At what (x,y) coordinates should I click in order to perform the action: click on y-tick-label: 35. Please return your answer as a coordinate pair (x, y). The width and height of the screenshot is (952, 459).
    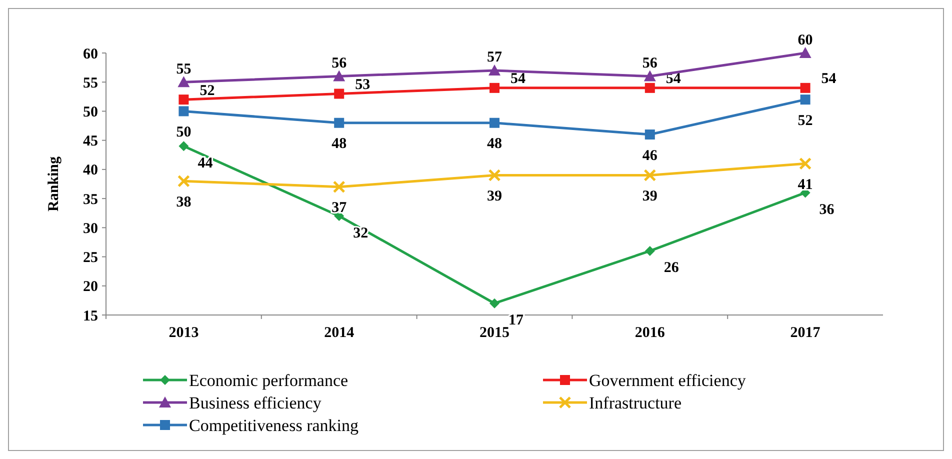
    Looking at the image, I should click on (90, 200).